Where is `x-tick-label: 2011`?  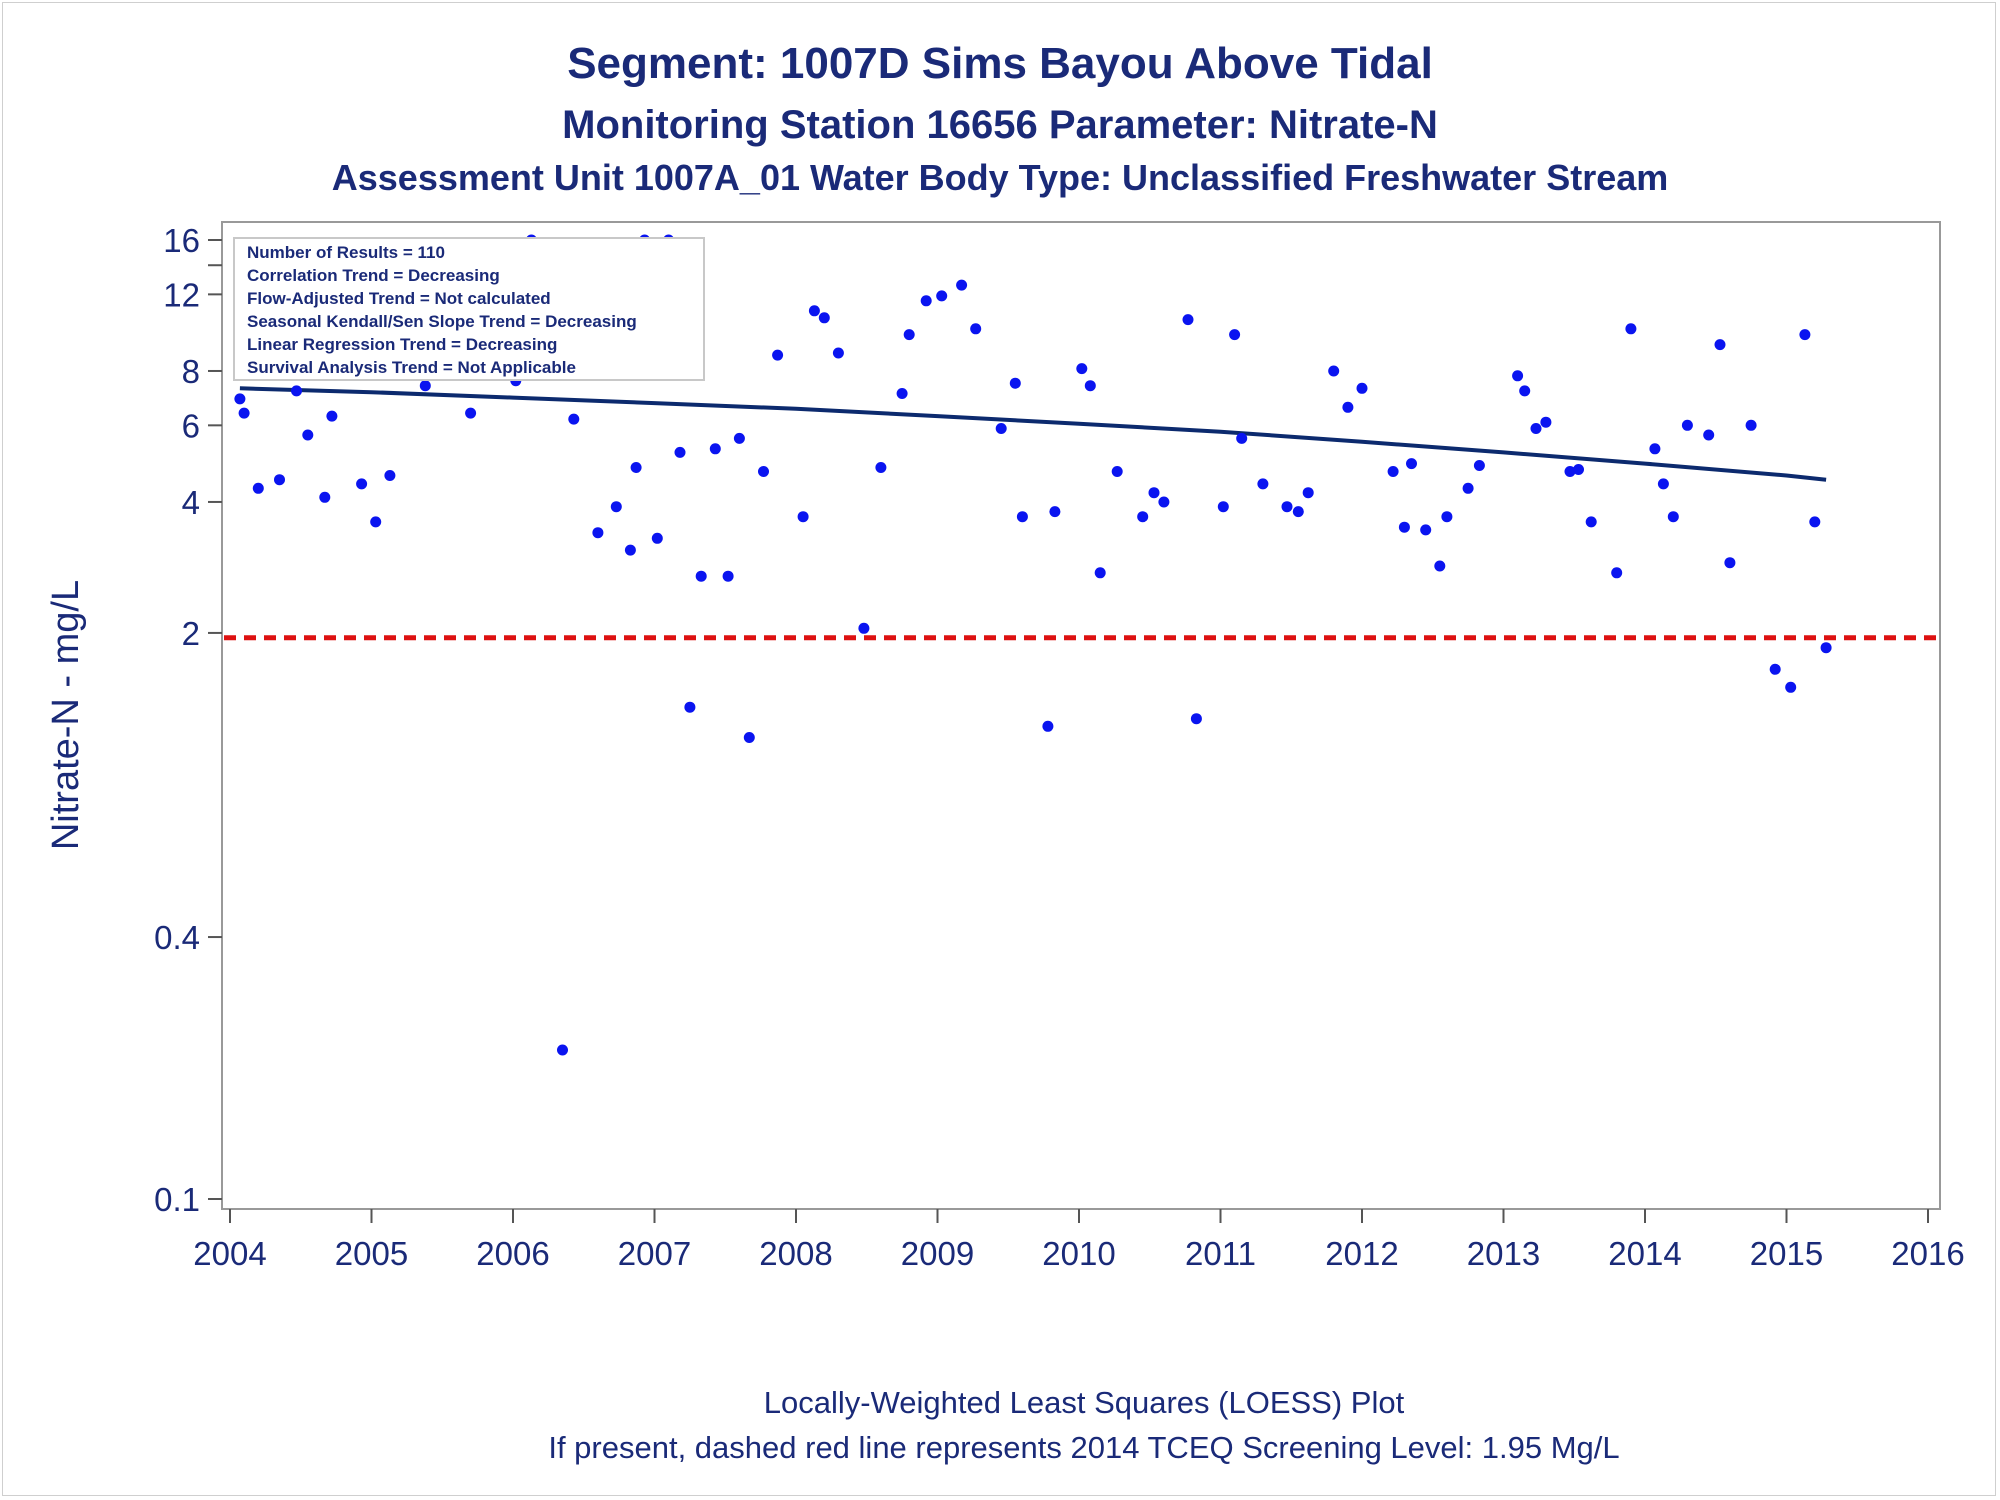 x-tick-label: 2011 is located at coordinates (1220, 1253).